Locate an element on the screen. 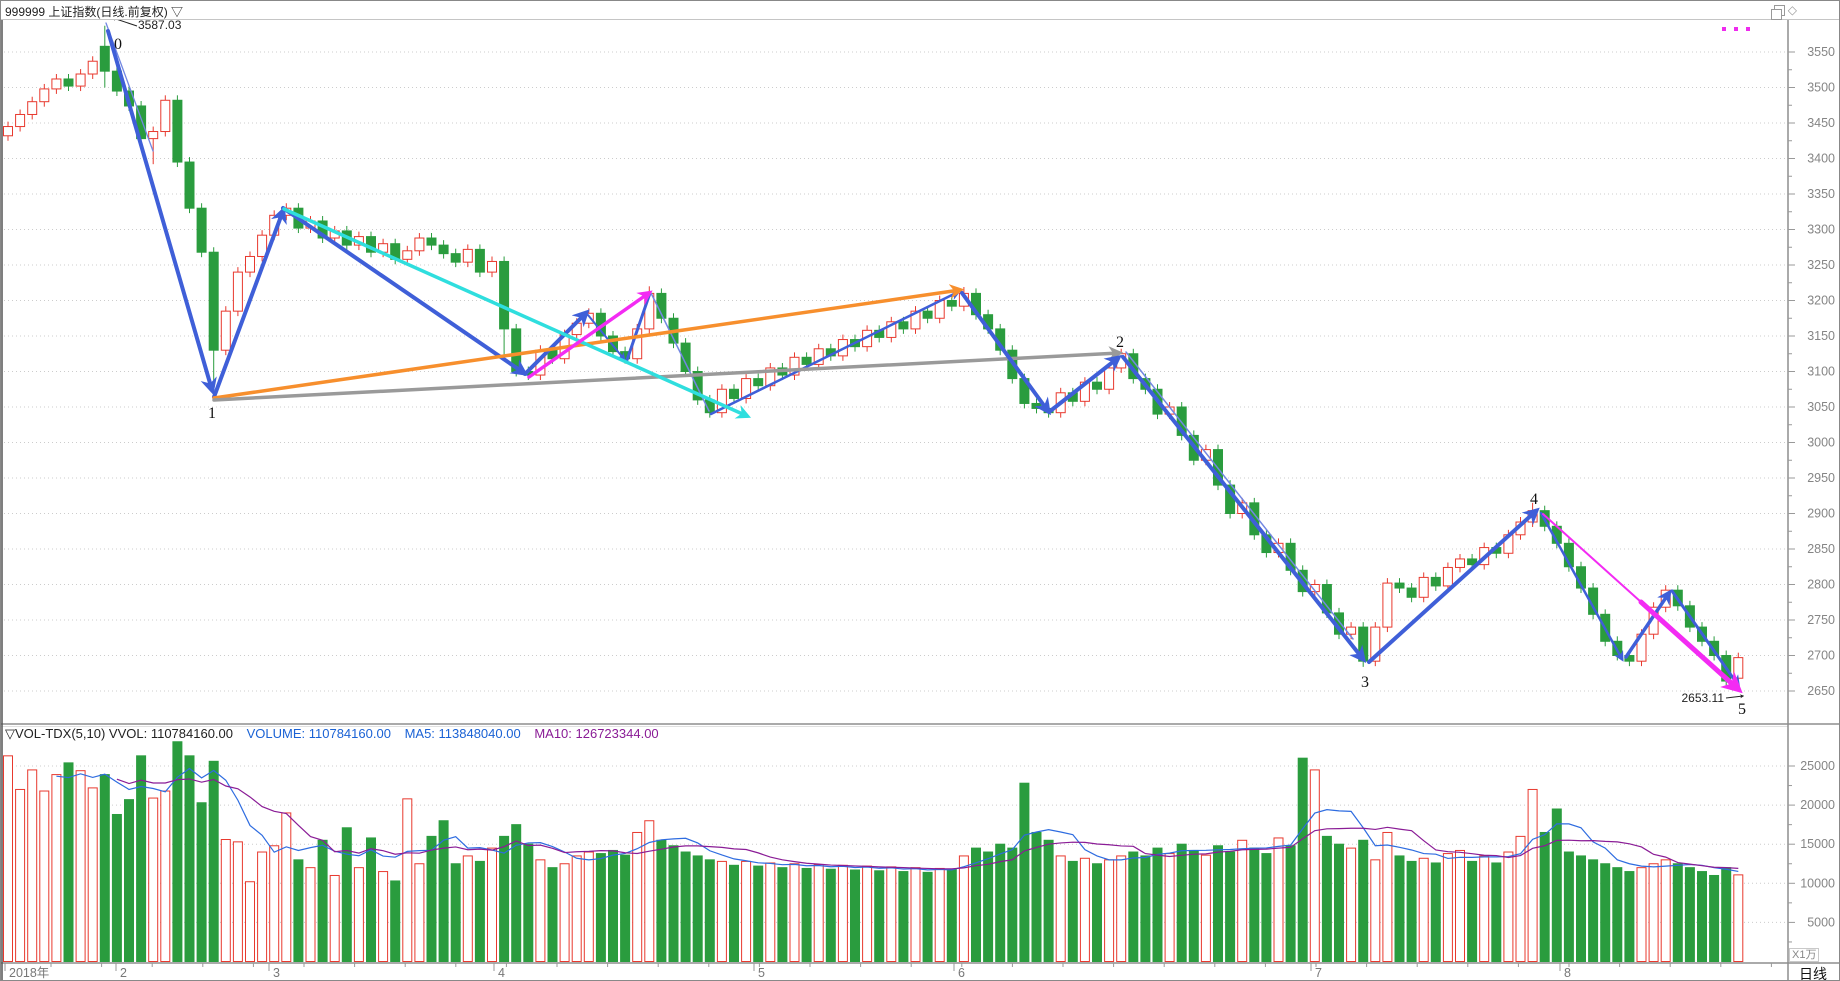 Image resolution: width=1840 pixels, height=981 pixels. vol-tdx-label: ▽VOL-TDX(5,10) VVOL: 110784160.00 is located at coordinates (119, 733).